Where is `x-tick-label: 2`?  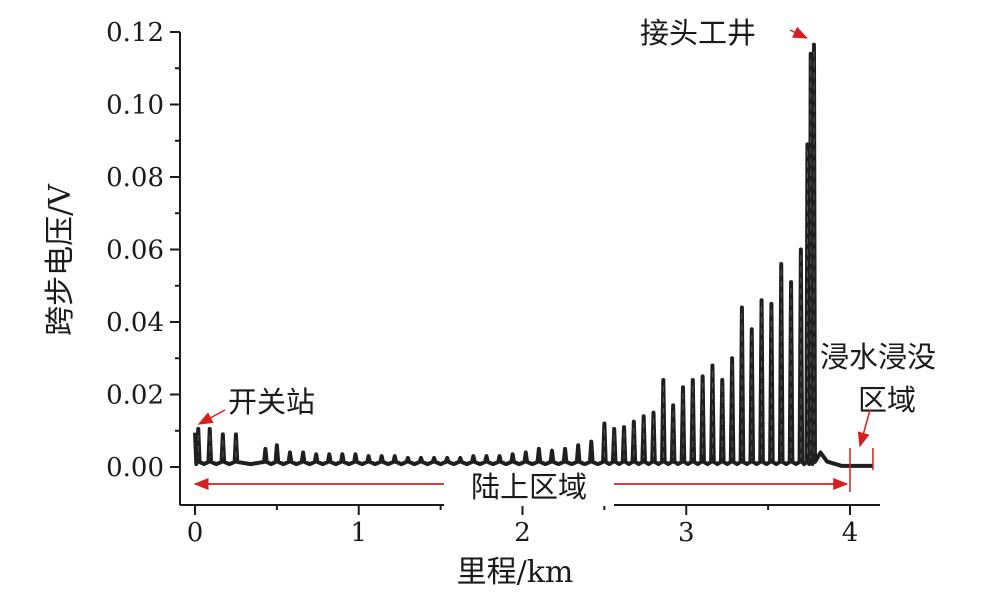 x-tick-label: 2 is located at coordinates (522, 533).